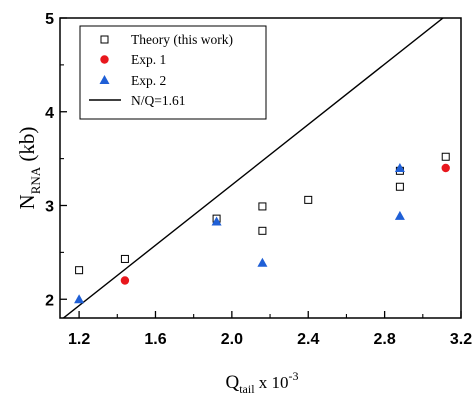 The width and height of the screenshot is (474, 397). I want to click on legend-box, so click(173, 72).